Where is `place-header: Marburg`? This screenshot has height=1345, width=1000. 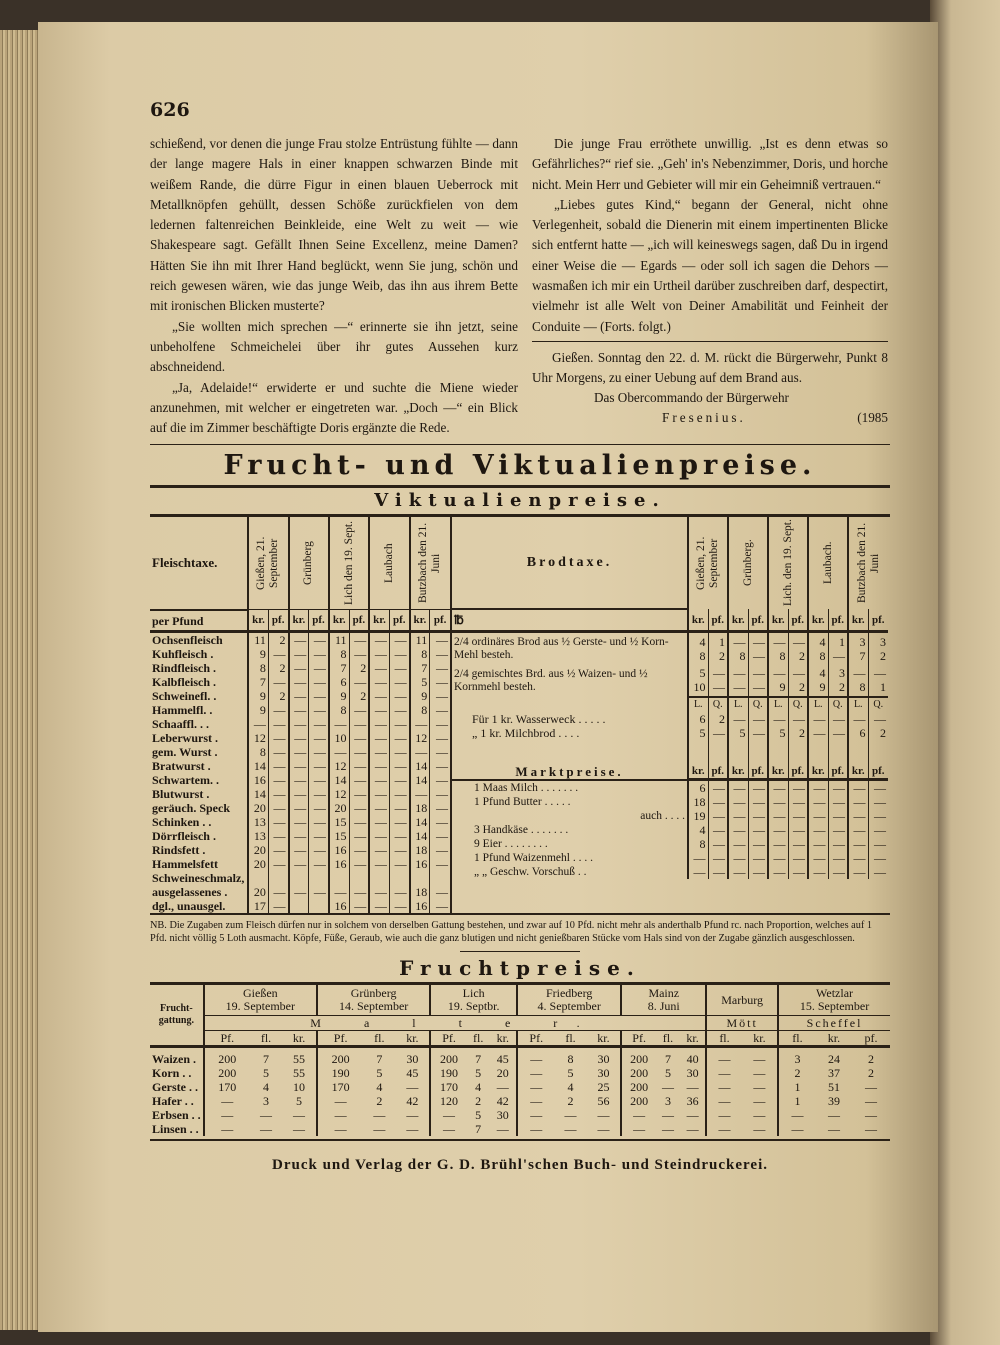 place-header: Marburg is located at coordinates (742, 1000).